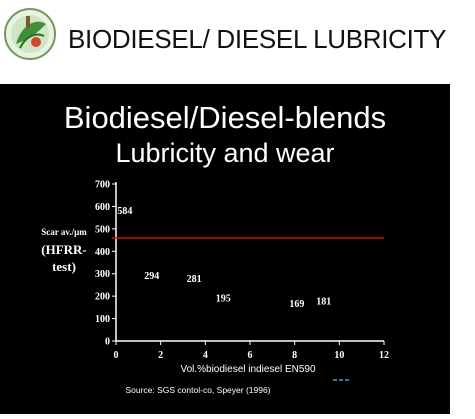  What do you see at coordinates (323, 301) in the screenshot?
I see `data-point-label: 181` at bounding box center [323, 301].